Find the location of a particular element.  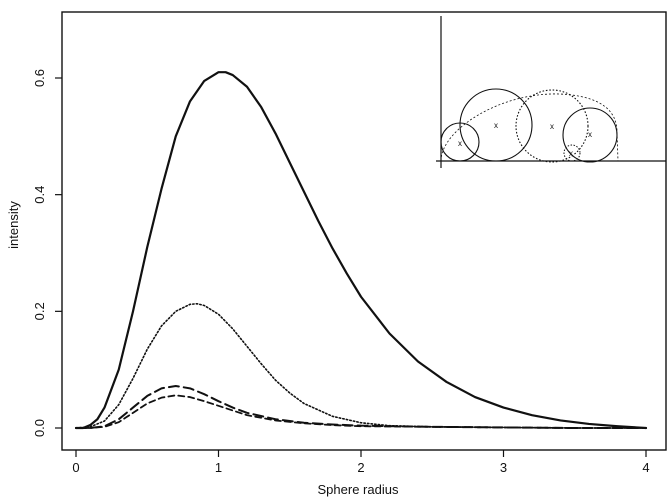

inset-marker-4: x is located at coordinates (590, 134).